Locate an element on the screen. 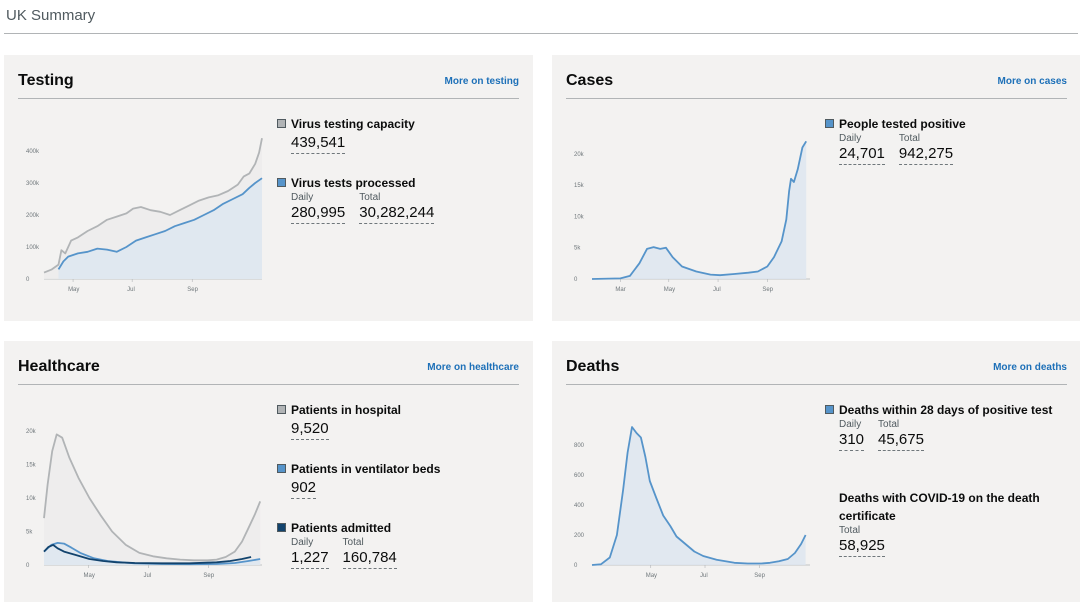 The width and height of the screenshot is (1080, 602). processed-total-caption: Total is located at coordinates (370, 197).